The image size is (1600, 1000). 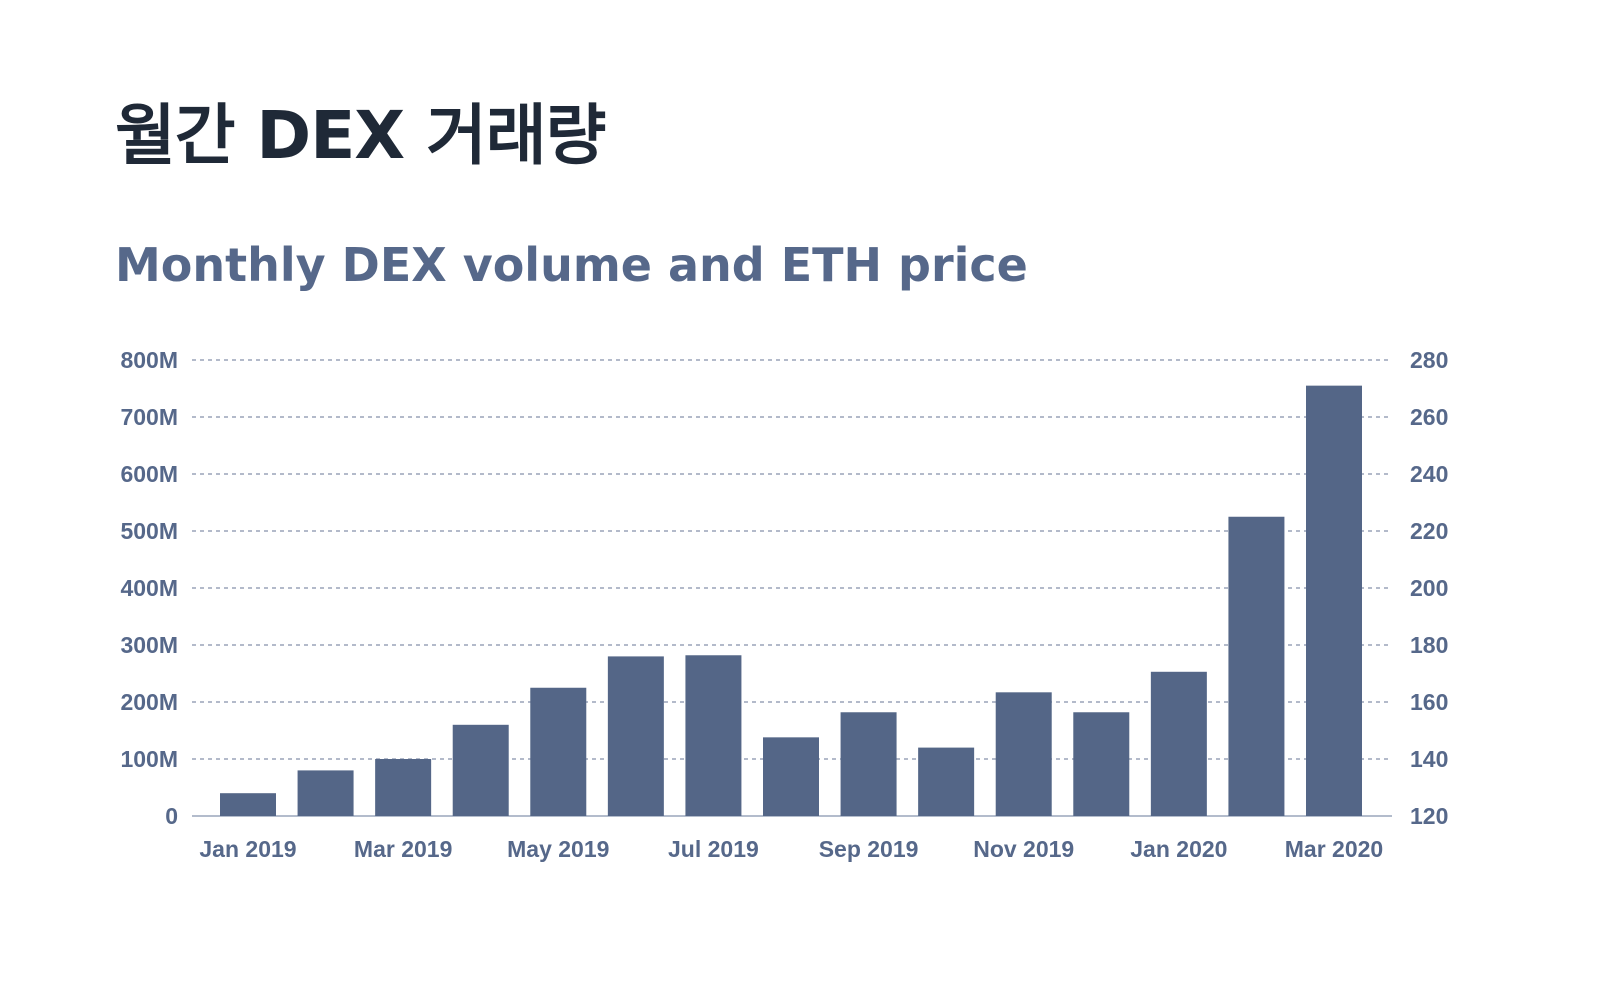 I want to click on y-axis-right: 120 140 160 180 200 220 240 260 280, so click(x=1429, y=588).